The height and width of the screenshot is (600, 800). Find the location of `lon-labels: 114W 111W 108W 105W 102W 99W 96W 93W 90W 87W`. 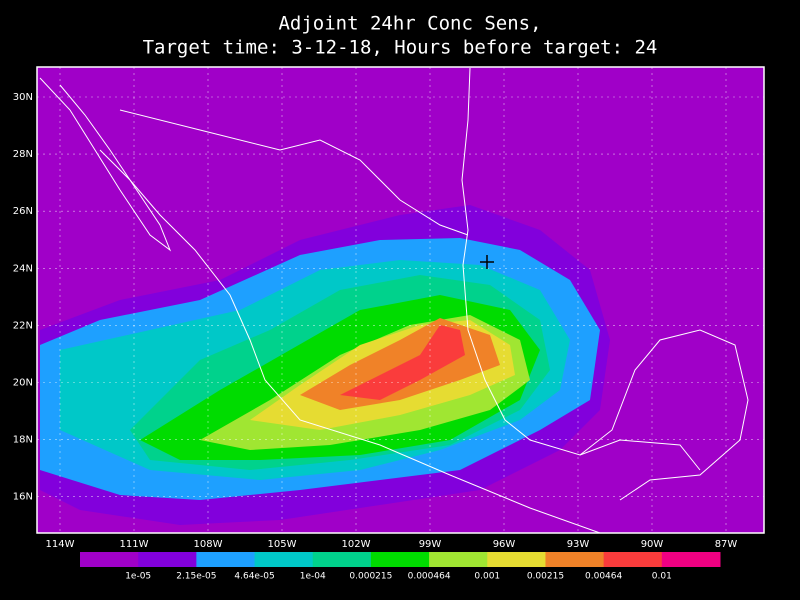

lon-labels: 114W 111W 108W 105W 102W 99W 96W 93W 90W 87W is located at coordinates (392, 544).